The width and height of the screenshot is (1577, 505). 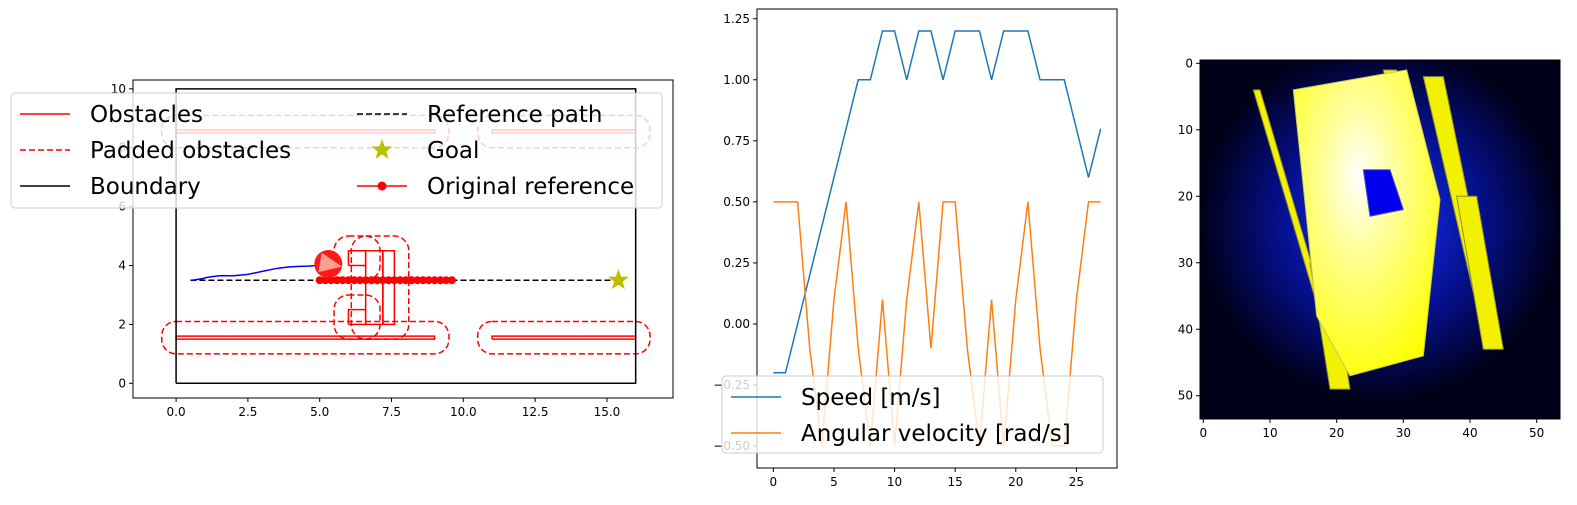 I want to click on goal-marker, so click(x=618, y=279).